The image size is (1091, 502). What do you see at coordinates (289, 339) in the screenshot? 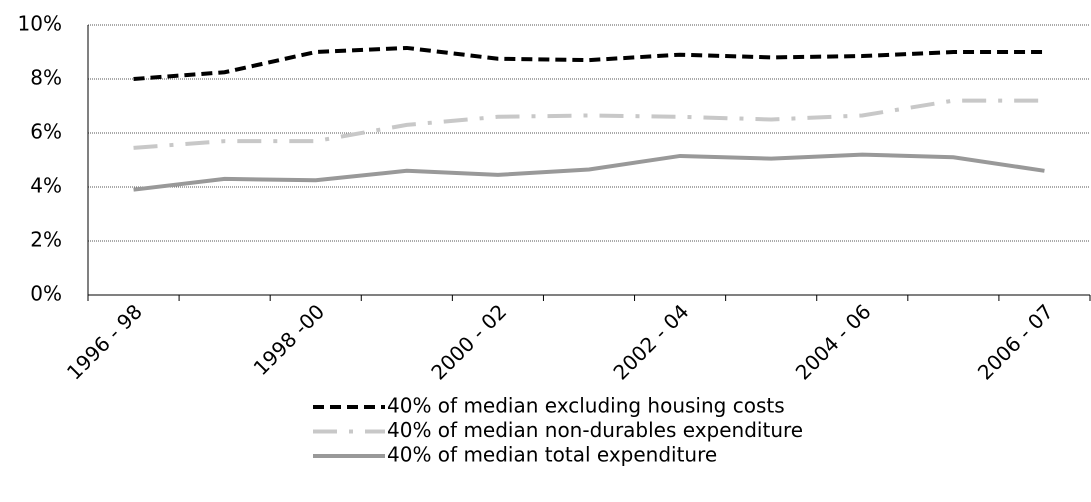
I see `x-tick-label: 1998 -00` at bounding box center [289, 339].